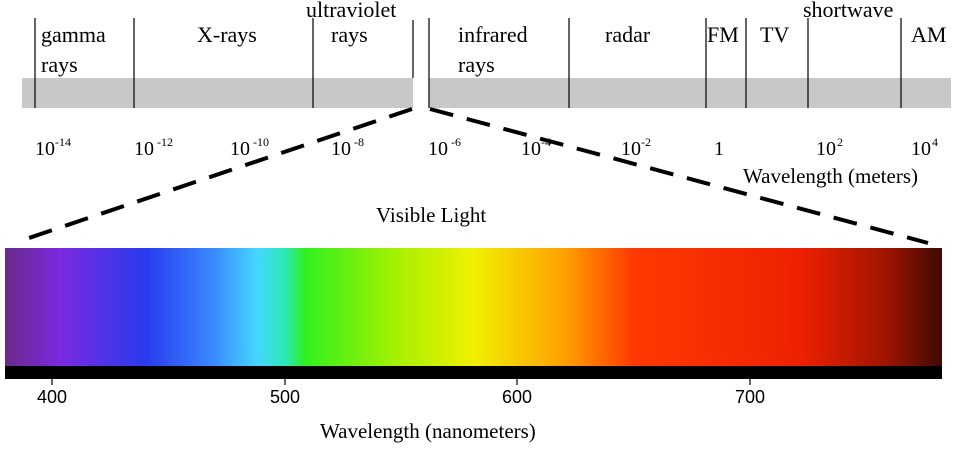 This screenshot has width=978, height=455. What do you see at coordinates (829, 147) in the screenshot?
I see `power-label: 102` at bounding box center [829, 147].